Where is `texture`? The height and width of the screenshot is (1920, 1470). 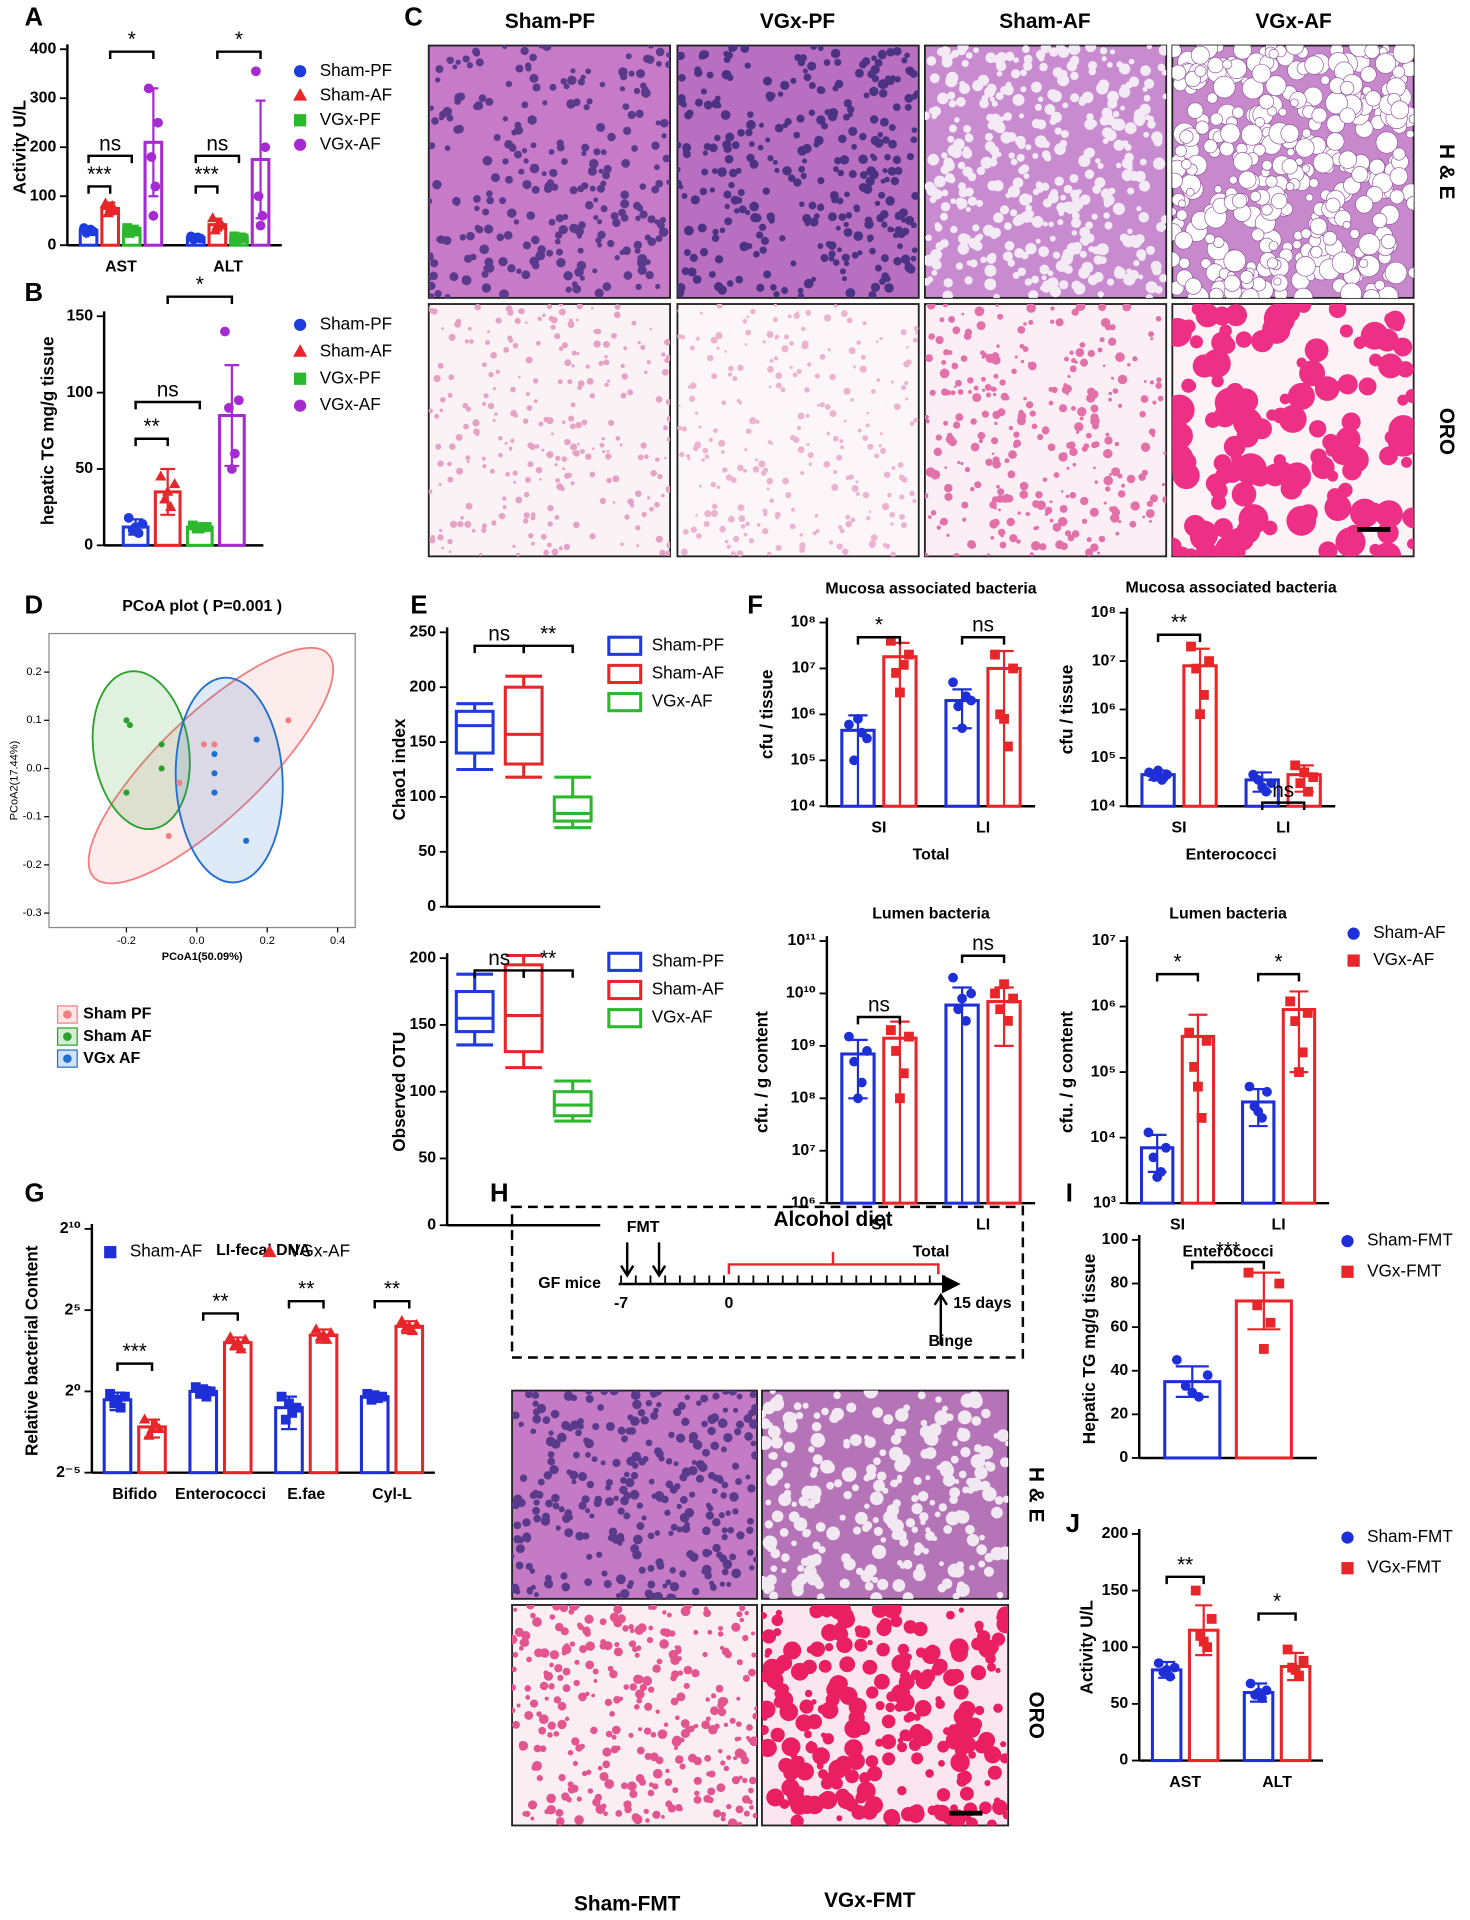
texture is located at coordinates (635, 1715).